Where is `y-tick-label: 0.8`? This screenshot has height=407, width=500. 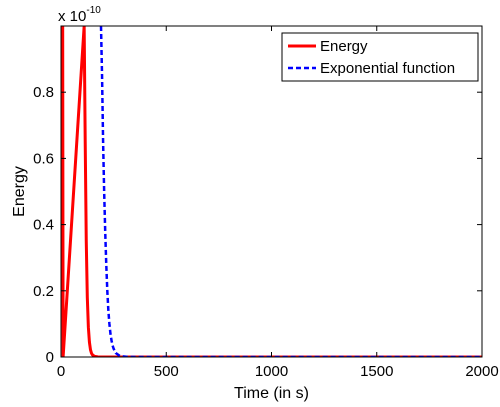 y-tick-label: 0.8 is located at coordinates (43, 92).